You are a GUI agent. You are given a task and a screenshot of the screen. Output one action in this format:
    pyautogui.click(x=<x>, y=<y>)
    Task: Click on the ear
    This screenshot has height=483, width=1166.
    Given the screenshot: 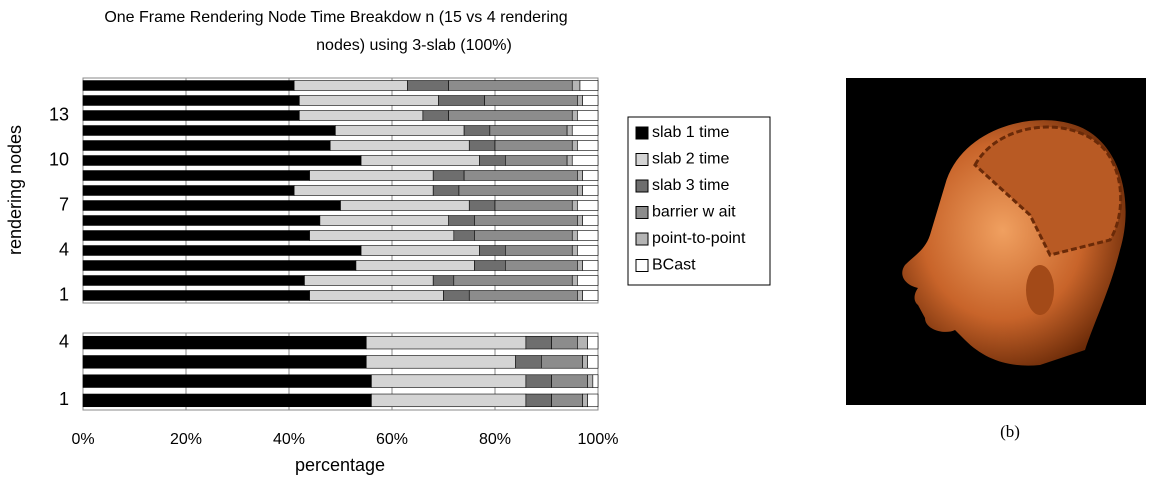 What is the action you would take?
    pyautogui.click(x=1040, y=290)
    